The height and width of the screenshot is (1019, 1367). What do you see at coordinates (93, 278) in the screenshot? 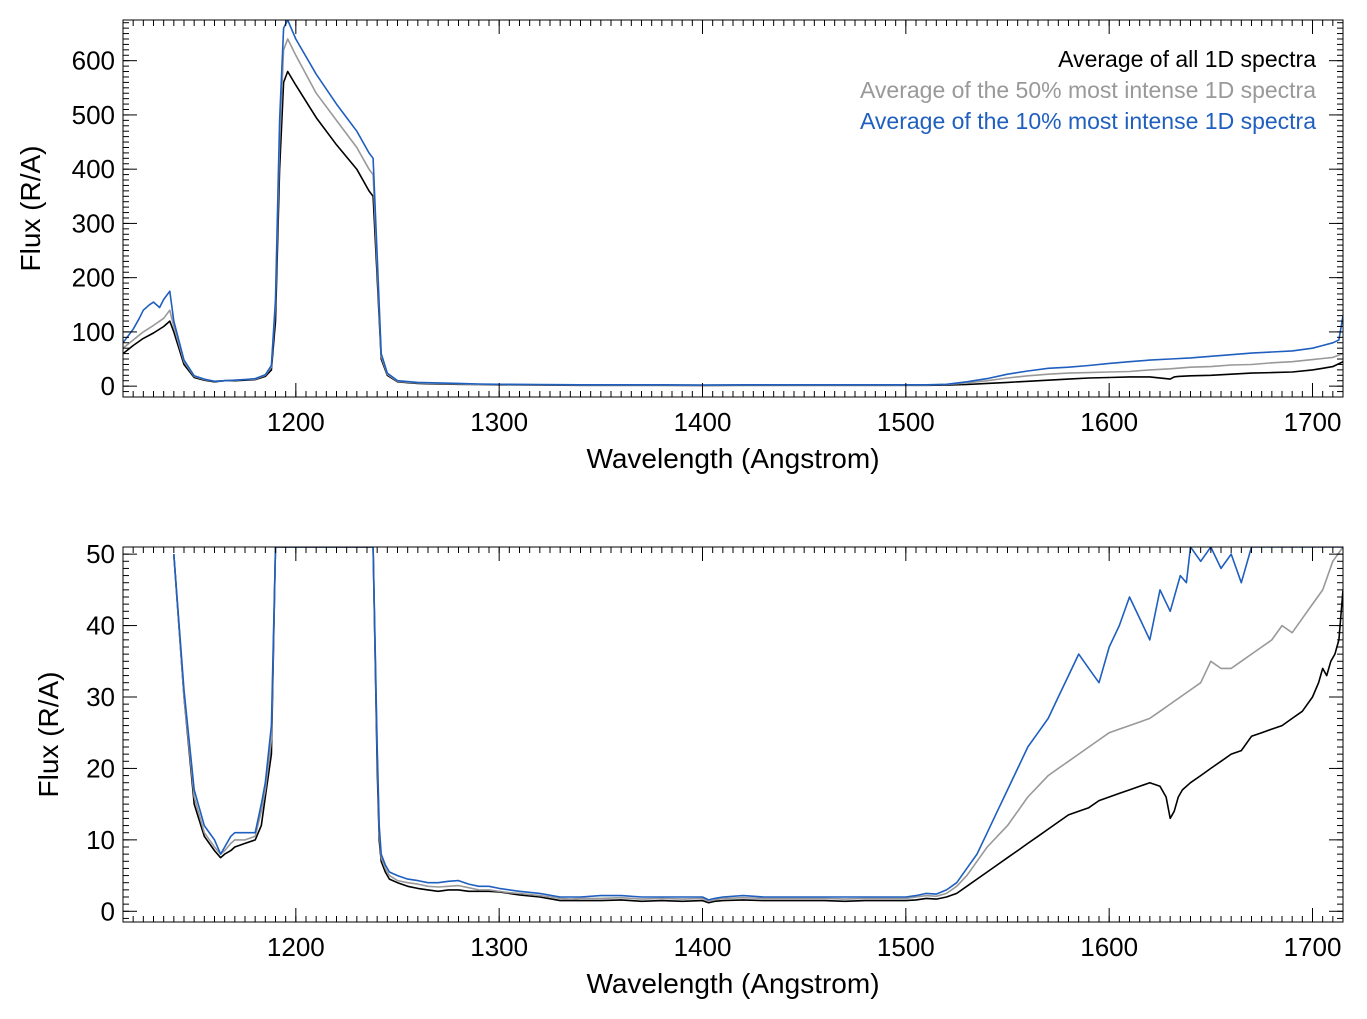
I see `y-tick-label: 200` at bounding box center [93, 278].